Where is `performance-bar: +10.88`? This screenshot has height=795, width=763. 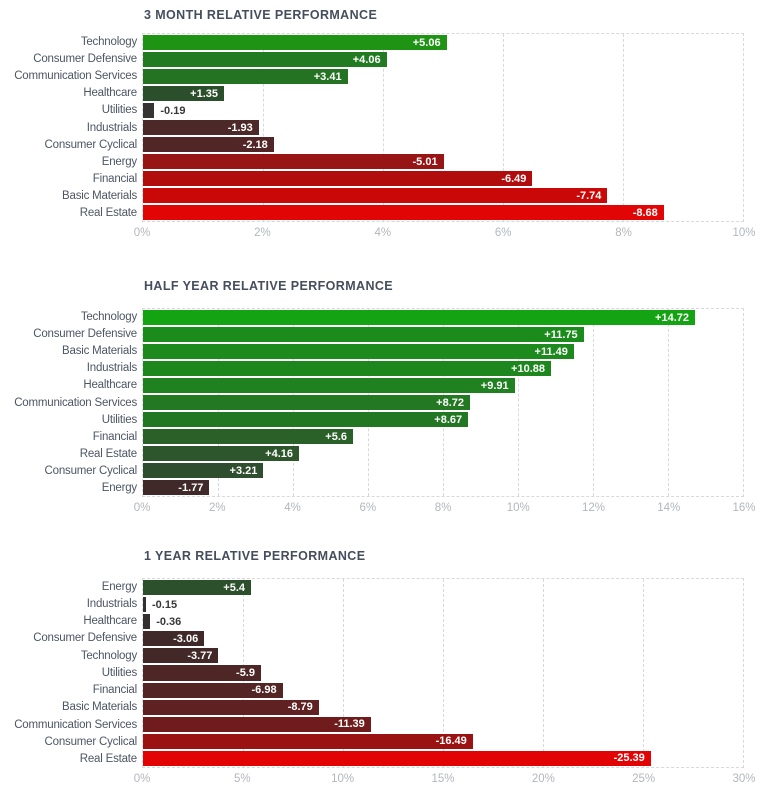
performance-bar: +10.88 is located at coordinates (347, 368).